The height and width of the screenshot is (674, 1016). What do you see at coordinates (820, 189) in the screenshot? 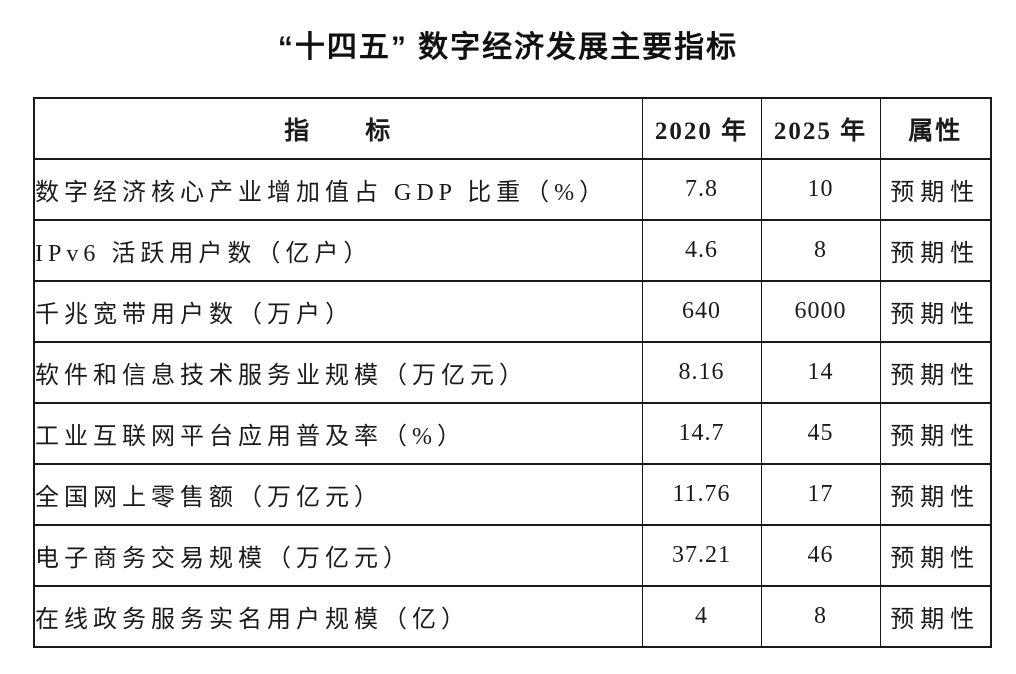
I see `value-2025: 10` at bounding box center [820, 189].